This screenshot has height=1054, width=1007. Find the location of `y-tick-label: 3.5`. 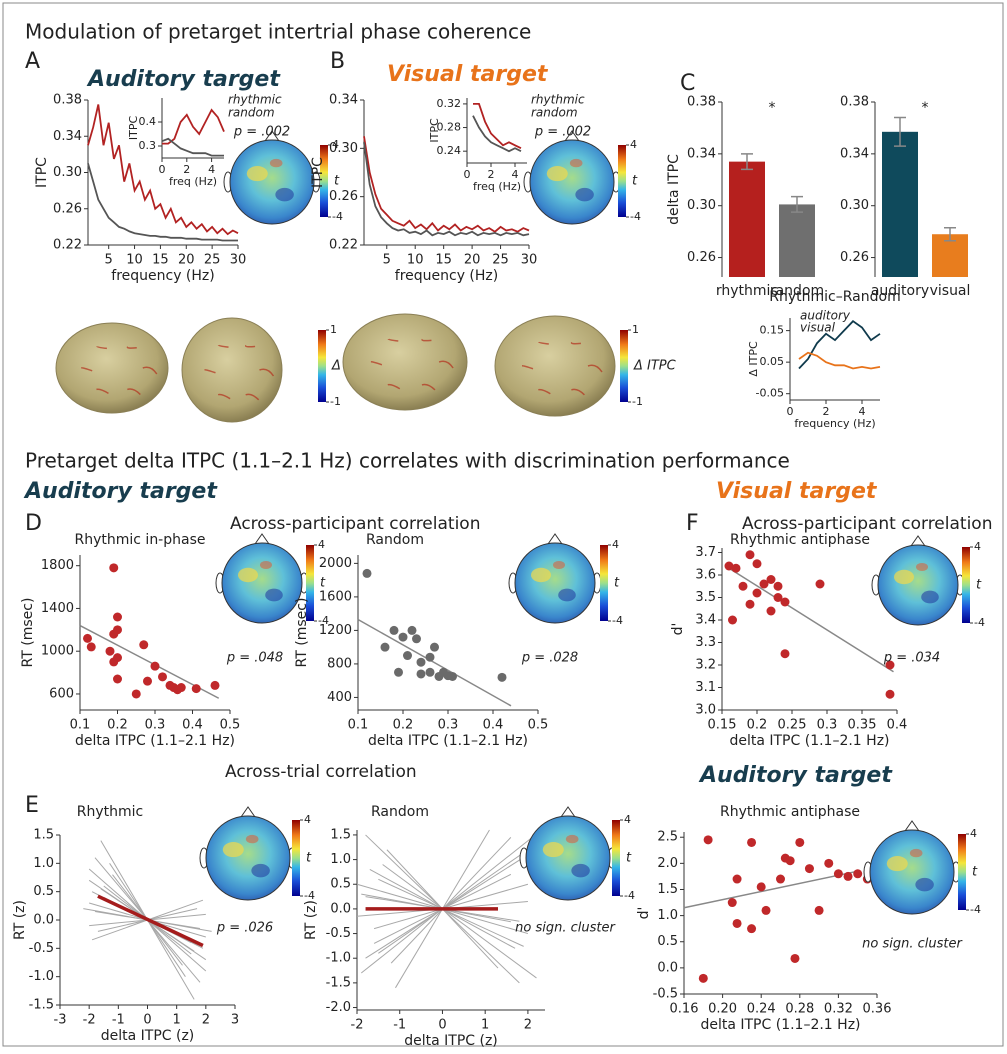

y-tick-label: 3.5 is located at coordinates (705, 597).